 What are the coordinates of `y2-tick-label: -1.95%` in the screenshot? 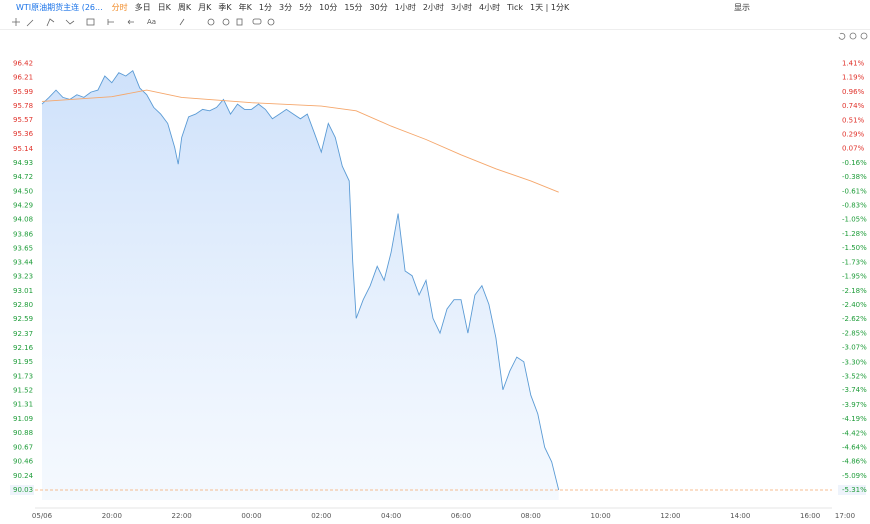 It's located at (854, 277).